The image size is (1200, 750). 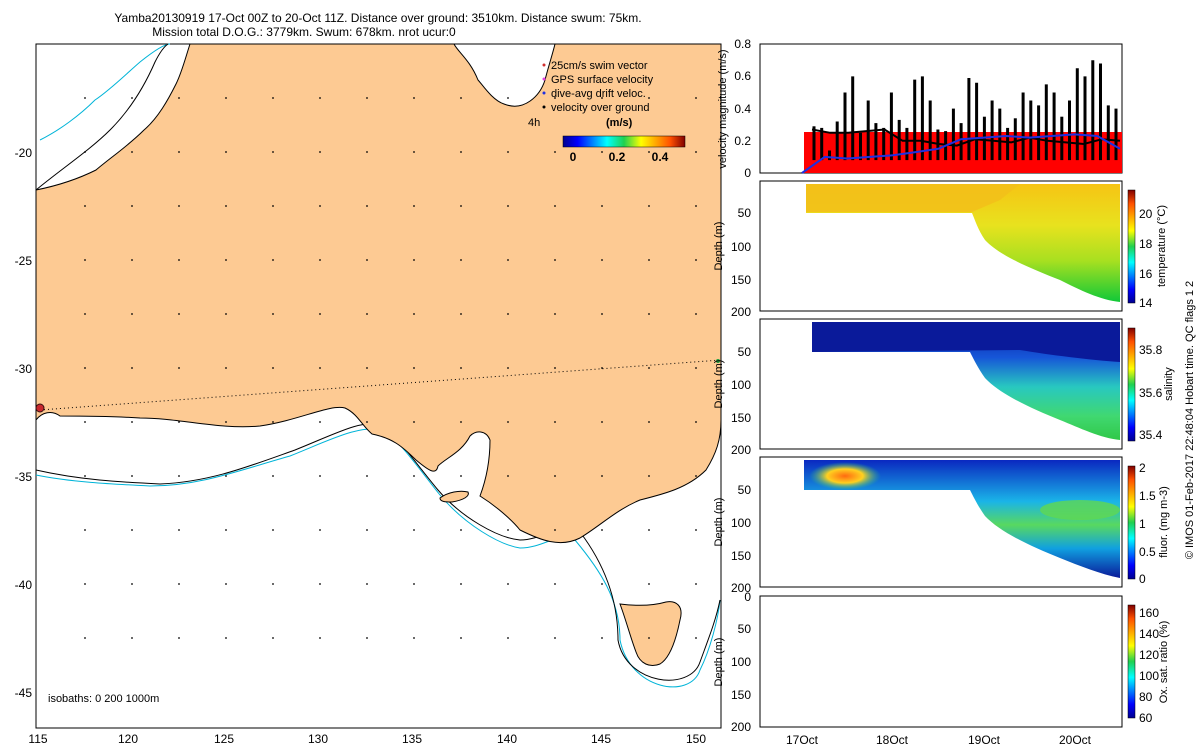 What do you see at coordinates (601, 739) in the screenshot?
I see `map-x-tick: 145` at bounding box center [601, 739].